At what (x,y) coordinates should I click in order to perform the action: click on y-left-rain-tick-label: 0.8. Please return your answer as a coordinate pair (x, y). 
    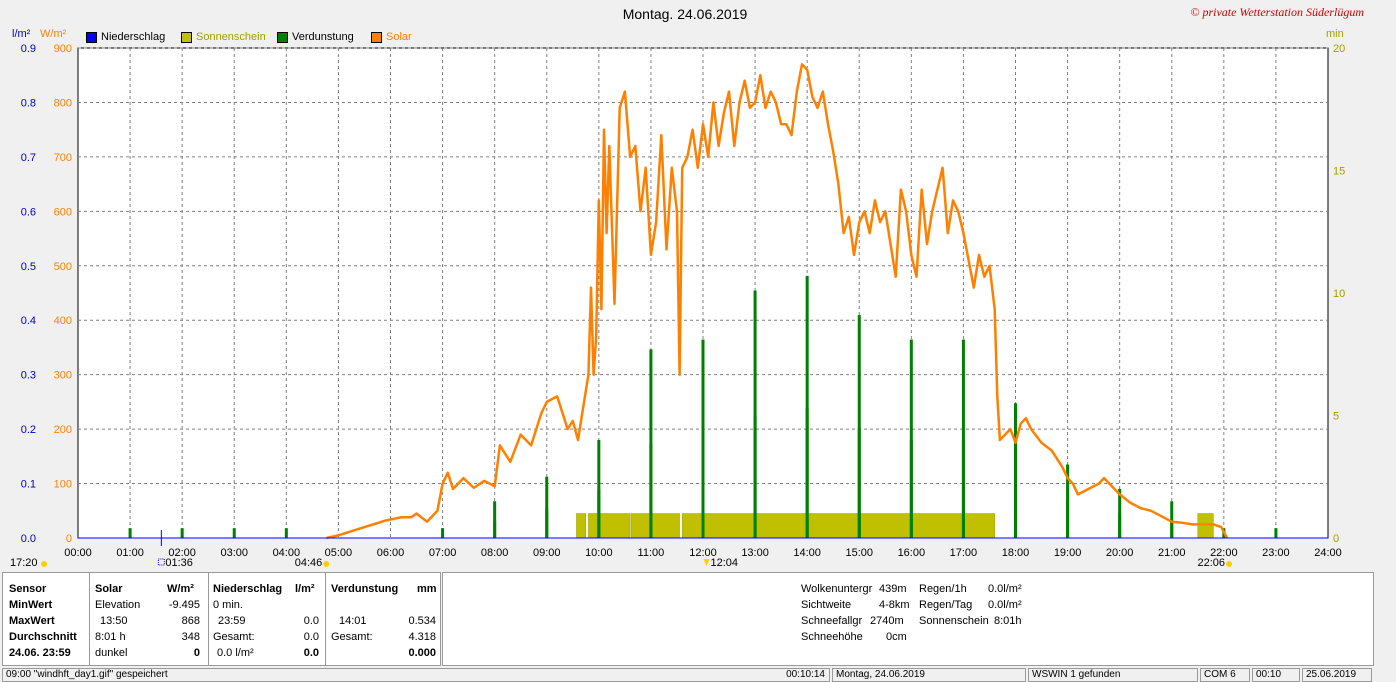
    Looking at the image, I should click on (28, 103).